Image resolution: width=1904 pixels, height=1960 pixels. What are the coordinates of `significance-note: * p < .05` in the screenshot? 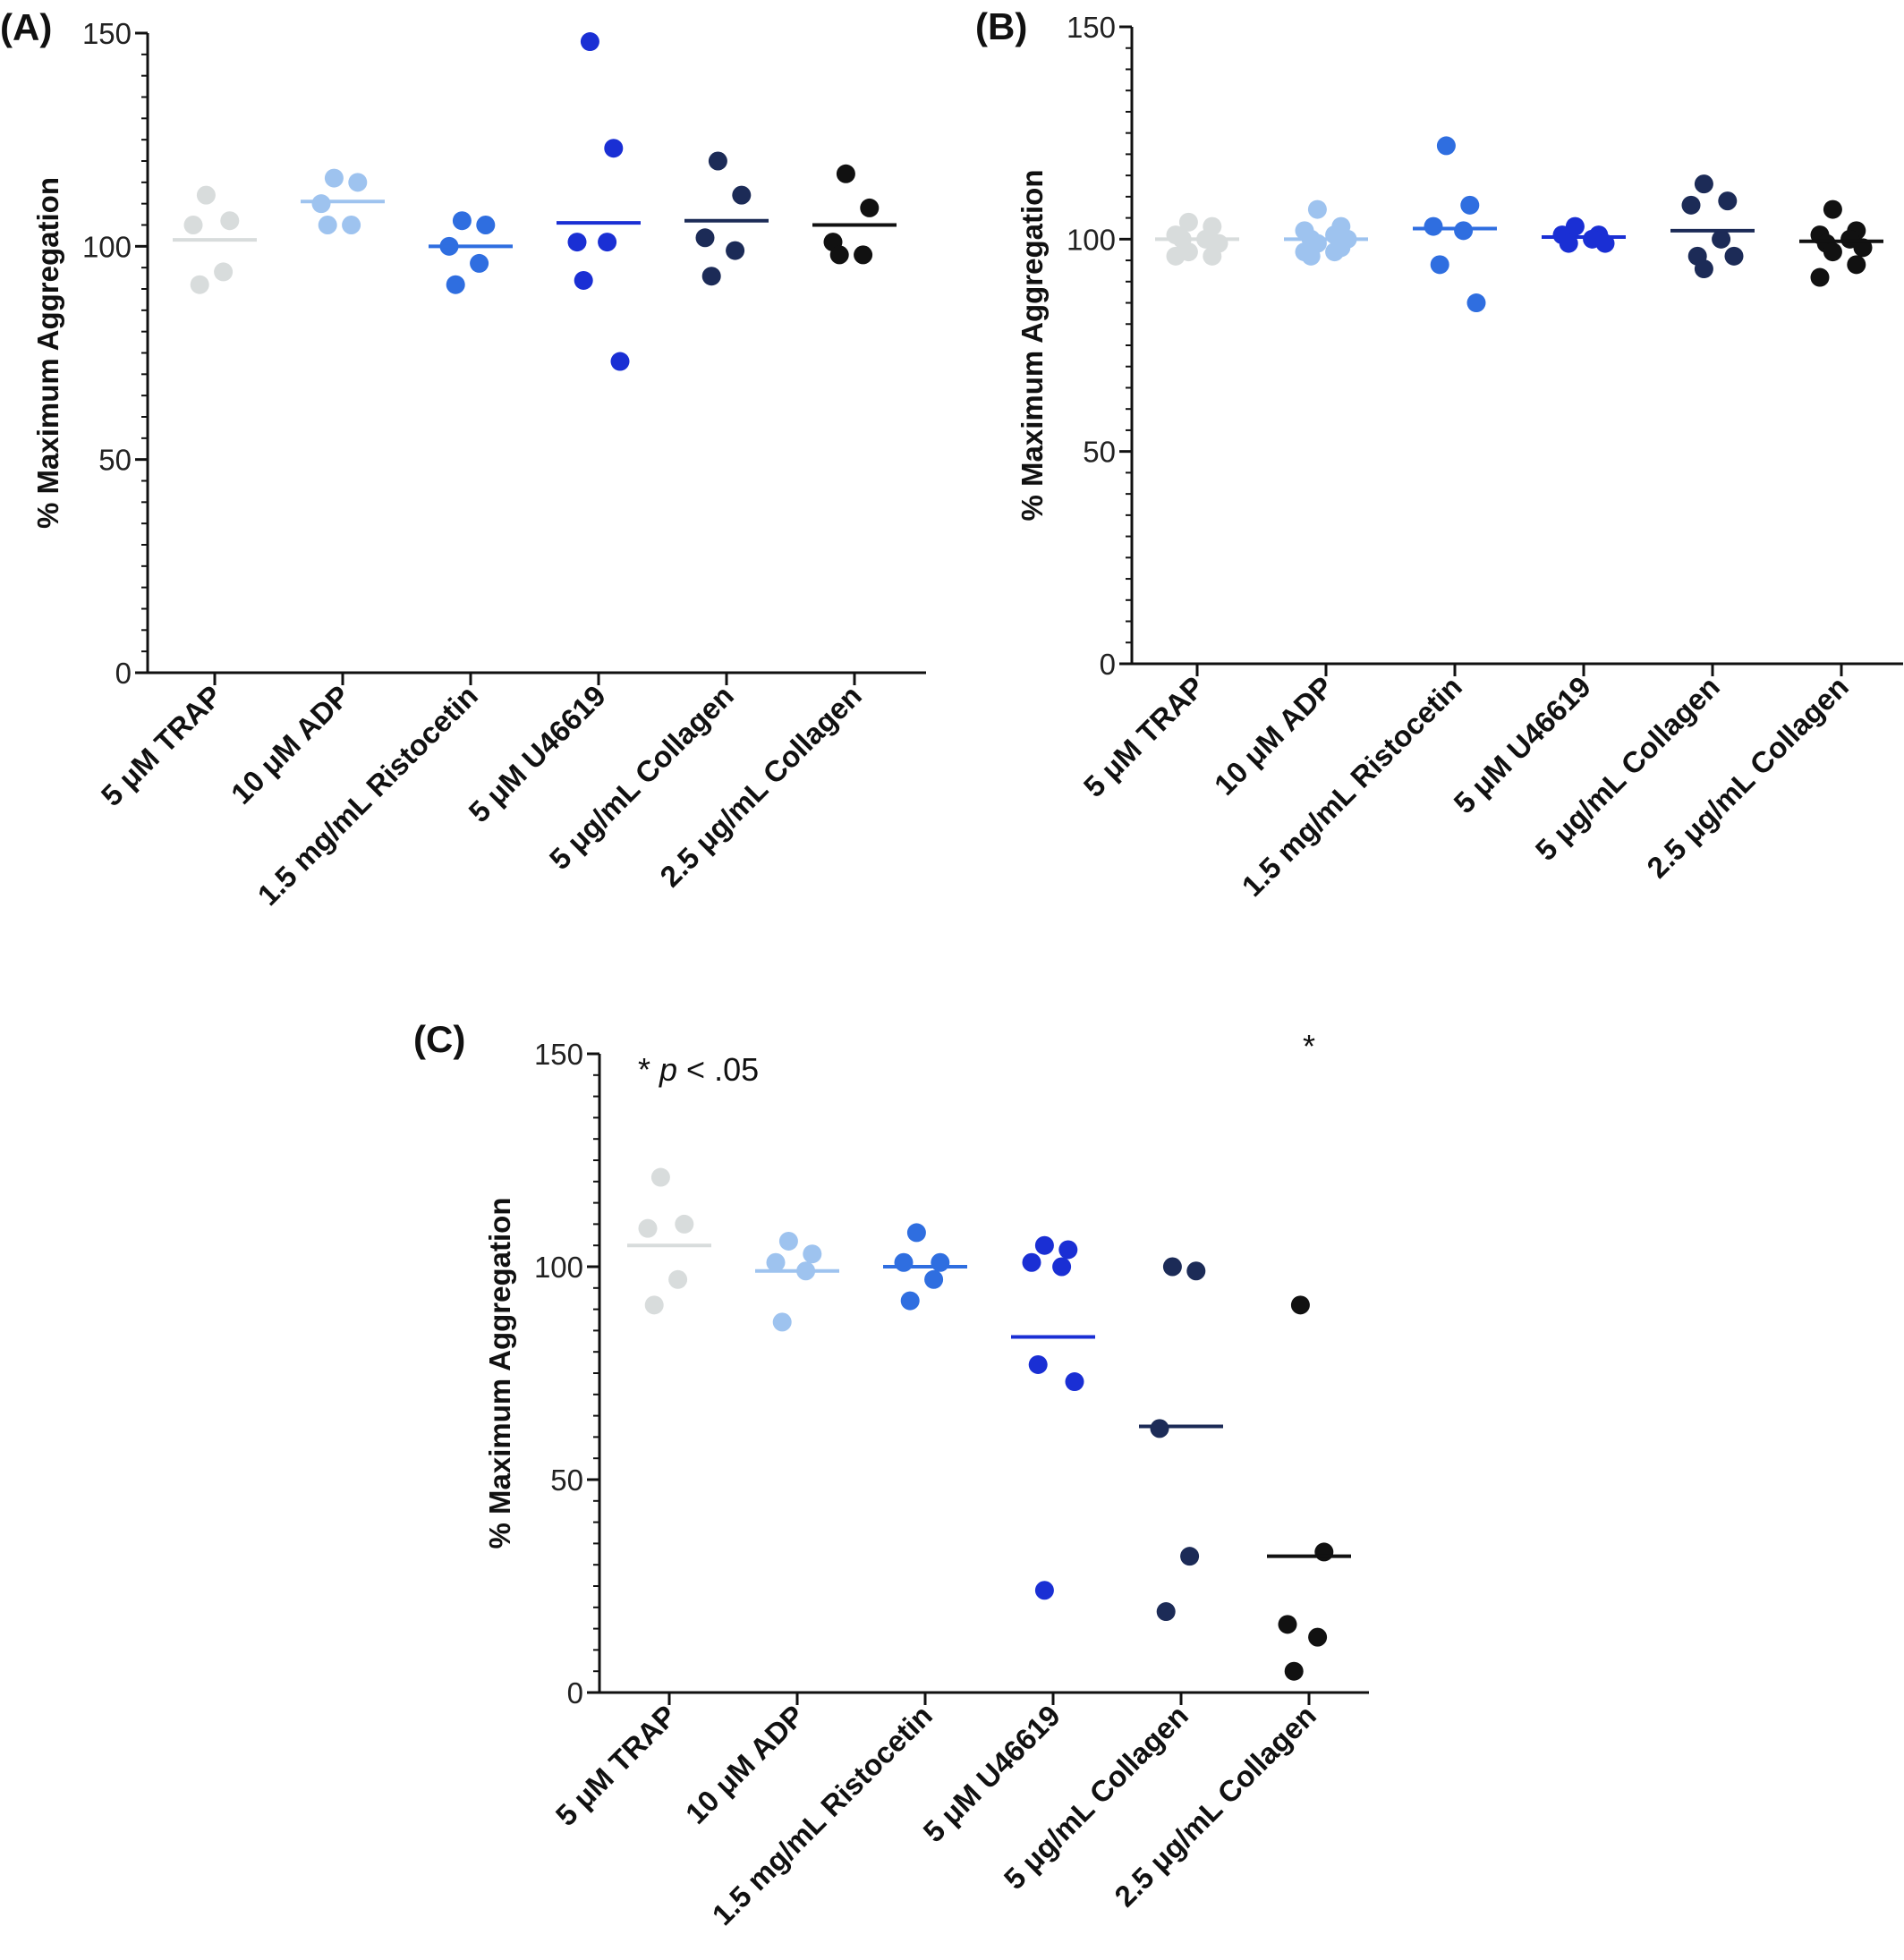 It's located at (699, 1069).